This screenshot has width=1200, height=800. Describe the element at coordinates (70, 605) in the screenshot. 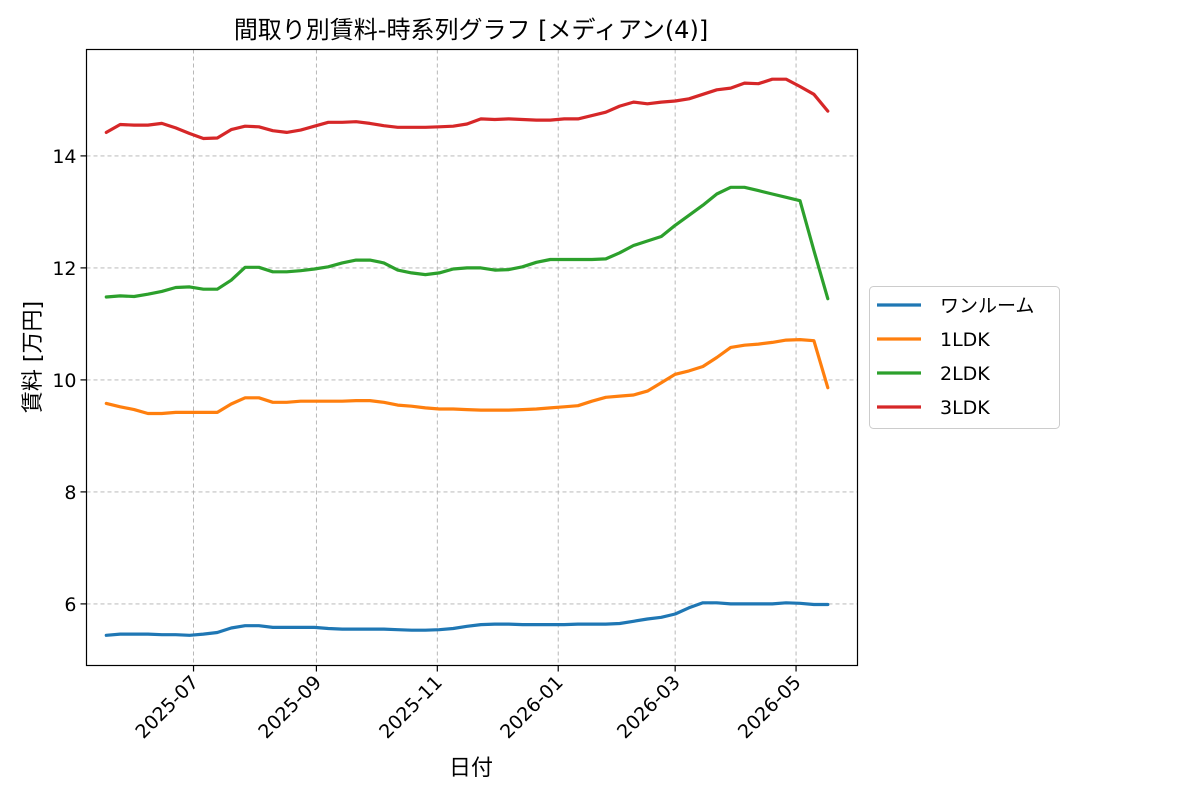

I see `y-tick-label: 6` at that location.